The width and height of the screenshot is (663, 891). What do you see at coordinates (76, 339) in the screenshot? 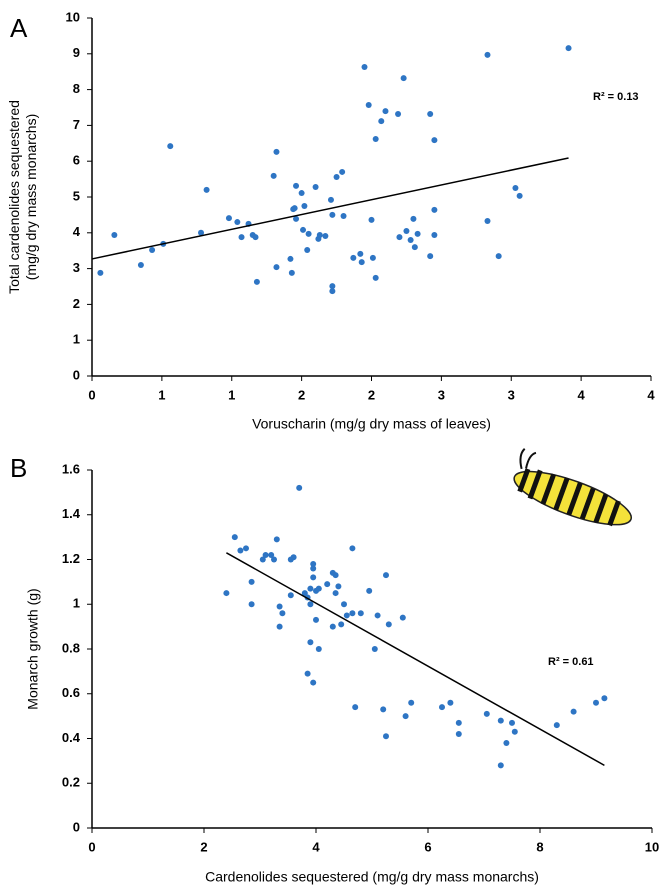
I see `y-tick-label: 1` at bounding box center [76, 339].